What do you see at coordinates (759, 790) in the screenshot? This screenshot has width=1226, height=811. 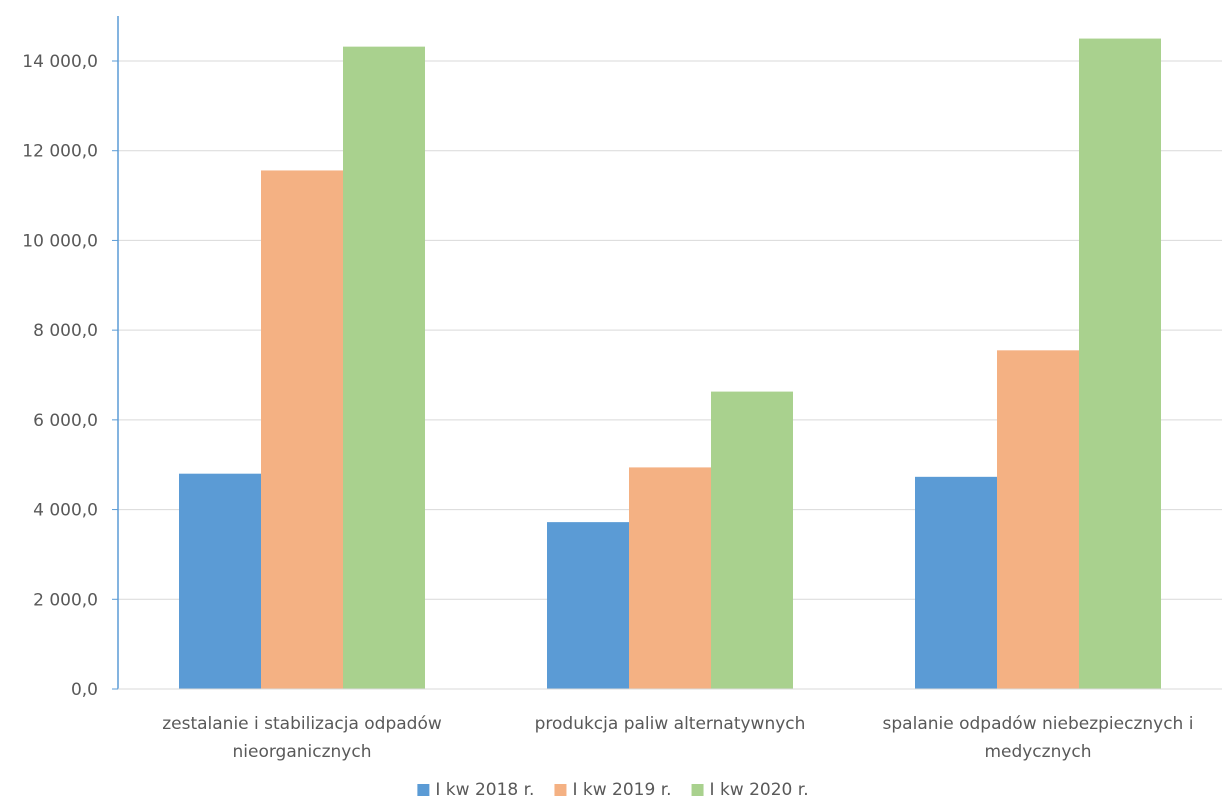 I see `legend-label: I kw 2020 r.` at bounding box center [759, 790].